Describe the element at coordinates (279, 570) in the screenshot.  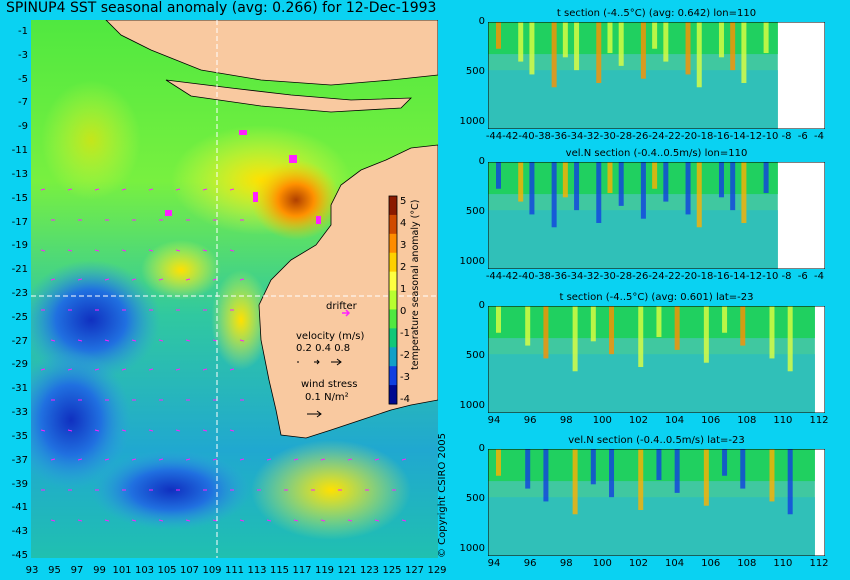
I see `lon-tick-label: 115` at that location.